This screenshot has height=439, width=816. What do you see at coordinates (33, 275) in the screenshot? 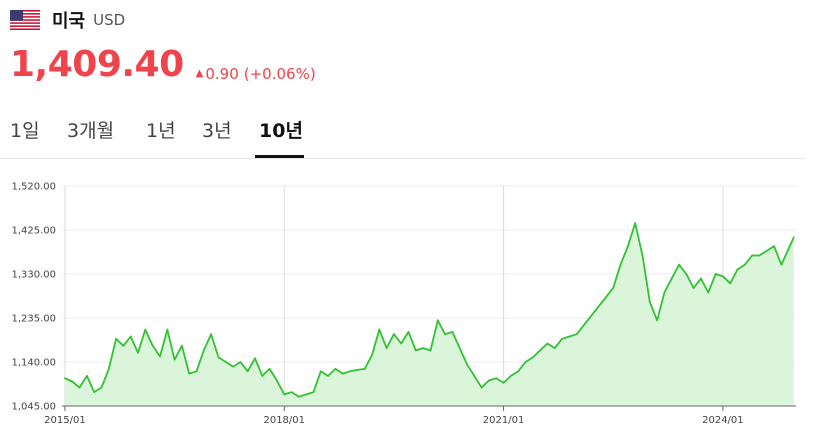
I see `y-tick-label: 1,330.00` at bounding box center [33, 275].